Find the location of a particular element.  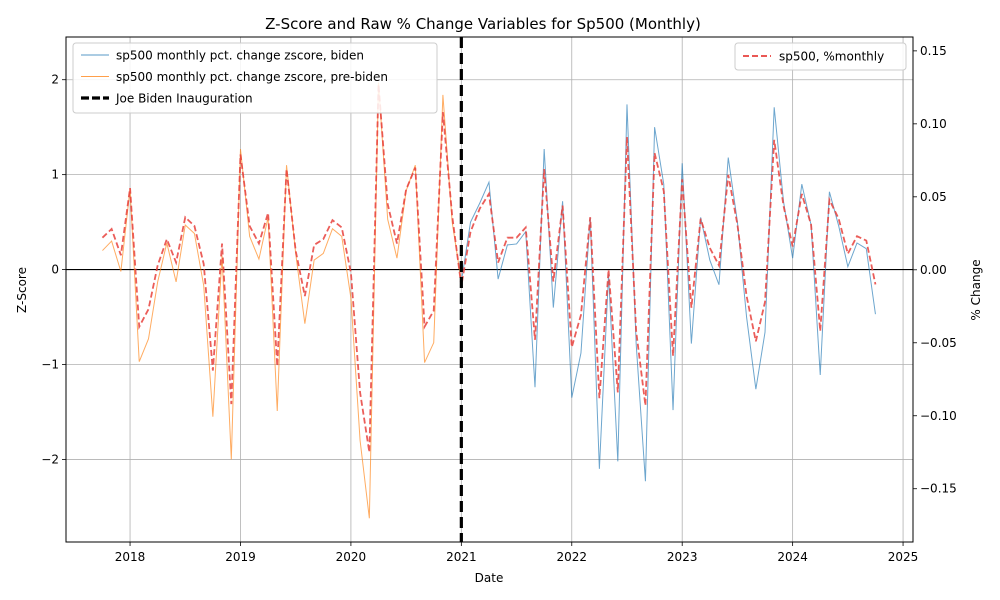

x-tick-label: 2025 is located at coordinates (903, 557).